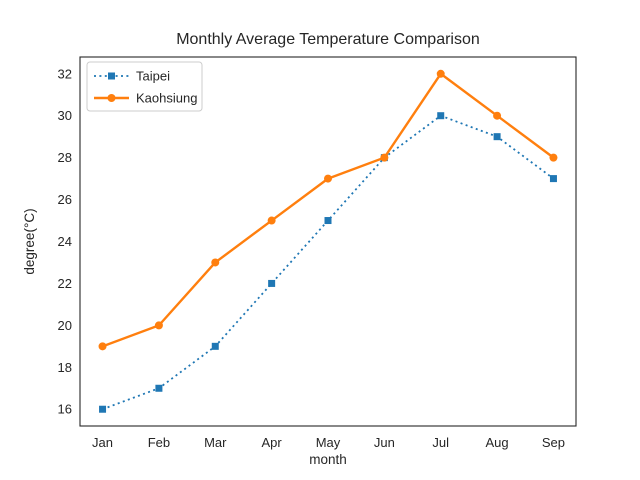 Image resolution: width=640 pixels, height=480 pixels. Describe the element at coordinates (29, 241) in the screenshot. I see `y-axis-label: degree(°C)` at that location.